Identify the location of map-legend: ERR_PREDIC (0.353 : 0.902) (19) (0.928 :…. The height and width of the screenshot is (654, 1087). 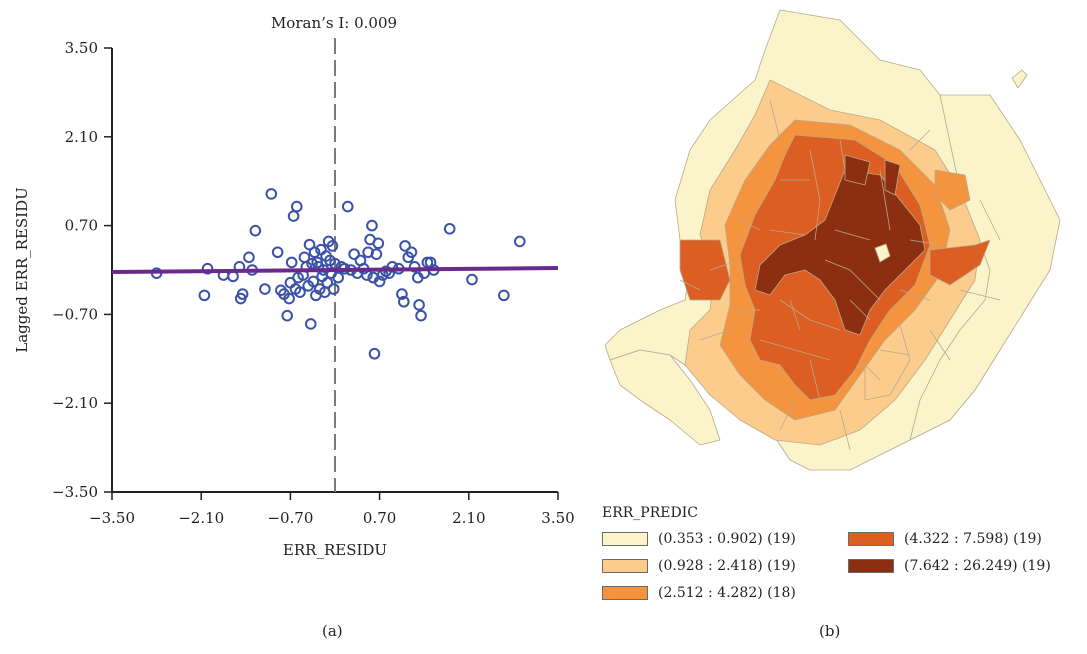
(833, 560).